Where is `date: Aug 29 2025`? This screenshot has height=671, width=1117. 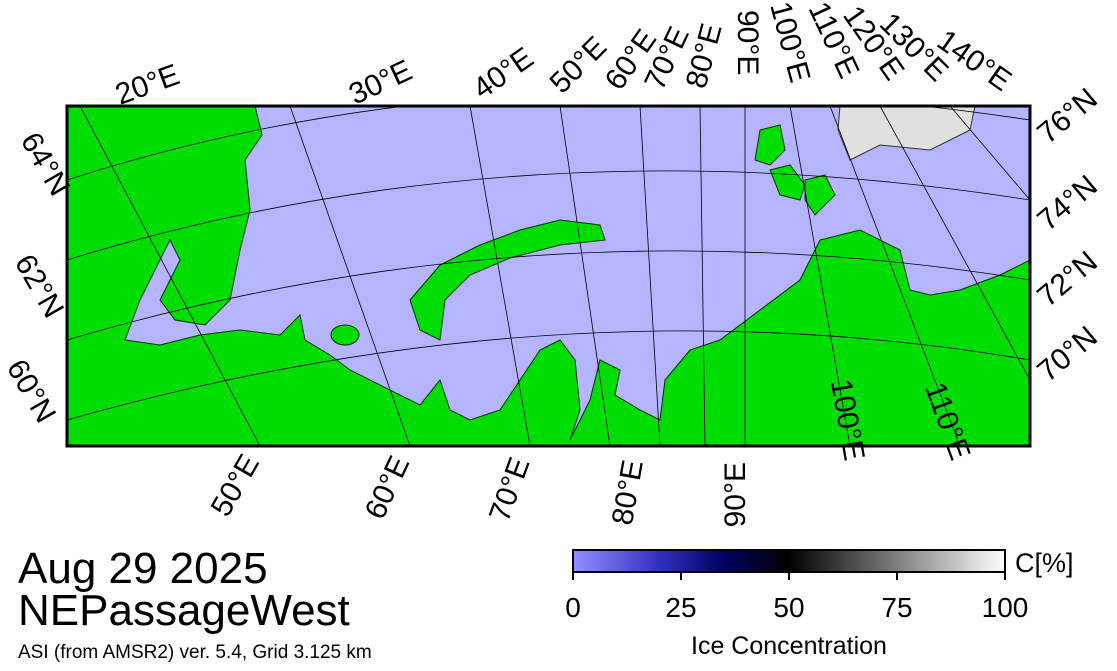 date: Aug 29 2025 is located at coordinates (143, 568).